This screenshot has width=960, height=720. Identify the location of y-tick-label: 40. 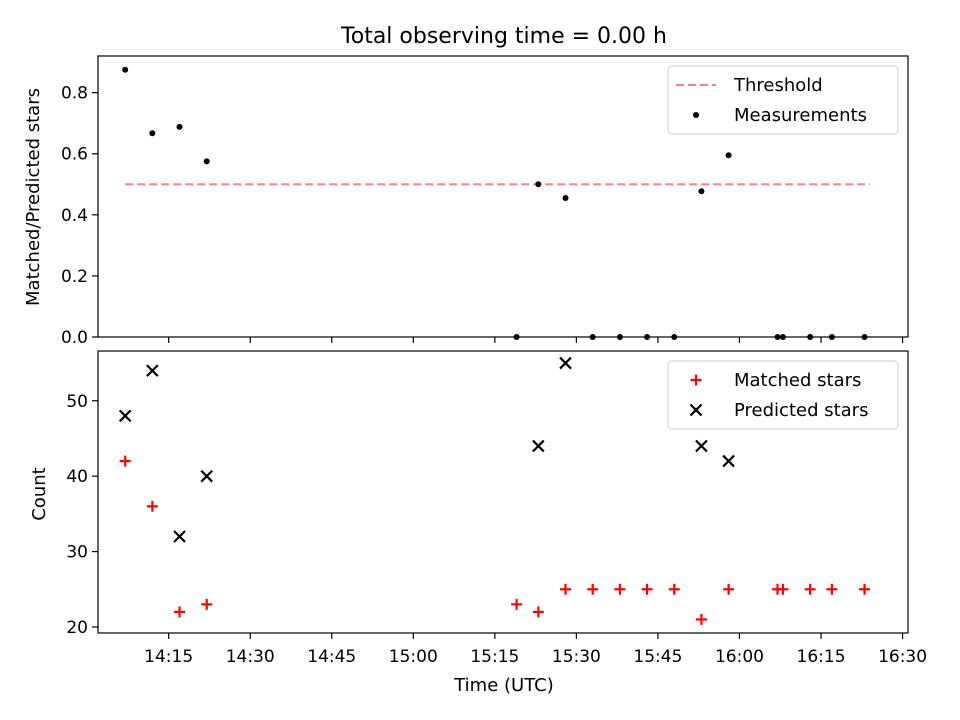
(77, 477).